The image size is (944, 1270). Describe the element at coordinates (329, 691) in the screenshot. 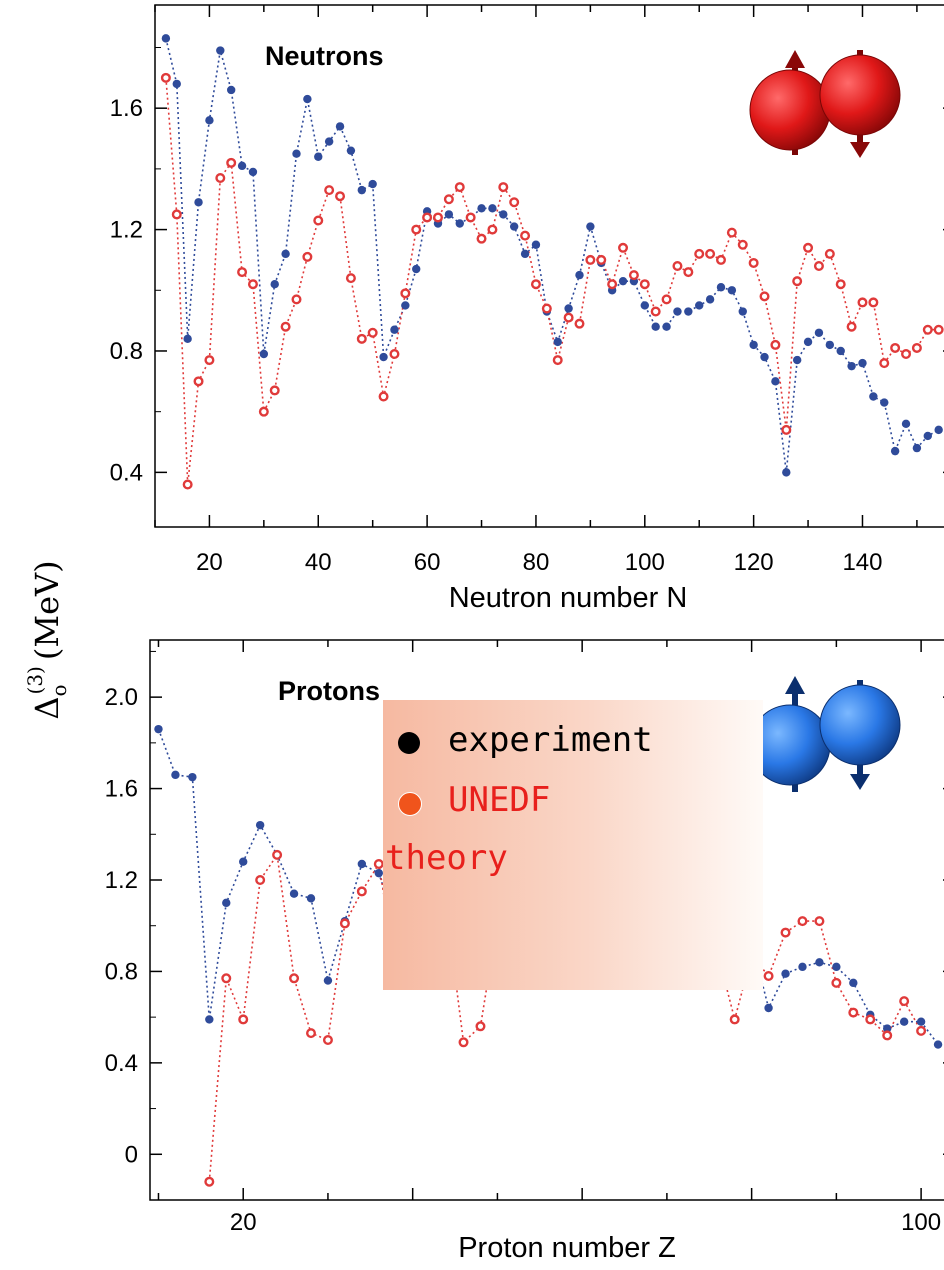

I see `protons-title: Protons` at that location.